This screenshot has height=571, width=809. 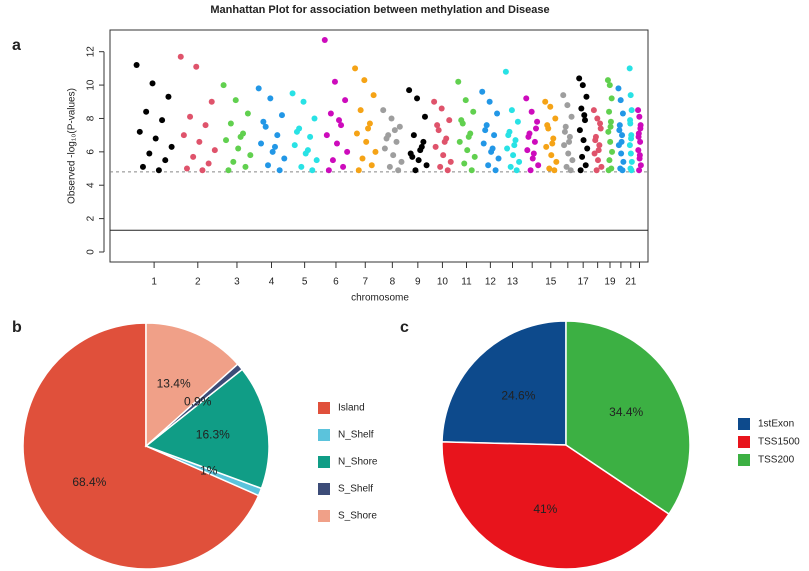 I want to click on x-tick-label: 2, so click(x=198, y=282).